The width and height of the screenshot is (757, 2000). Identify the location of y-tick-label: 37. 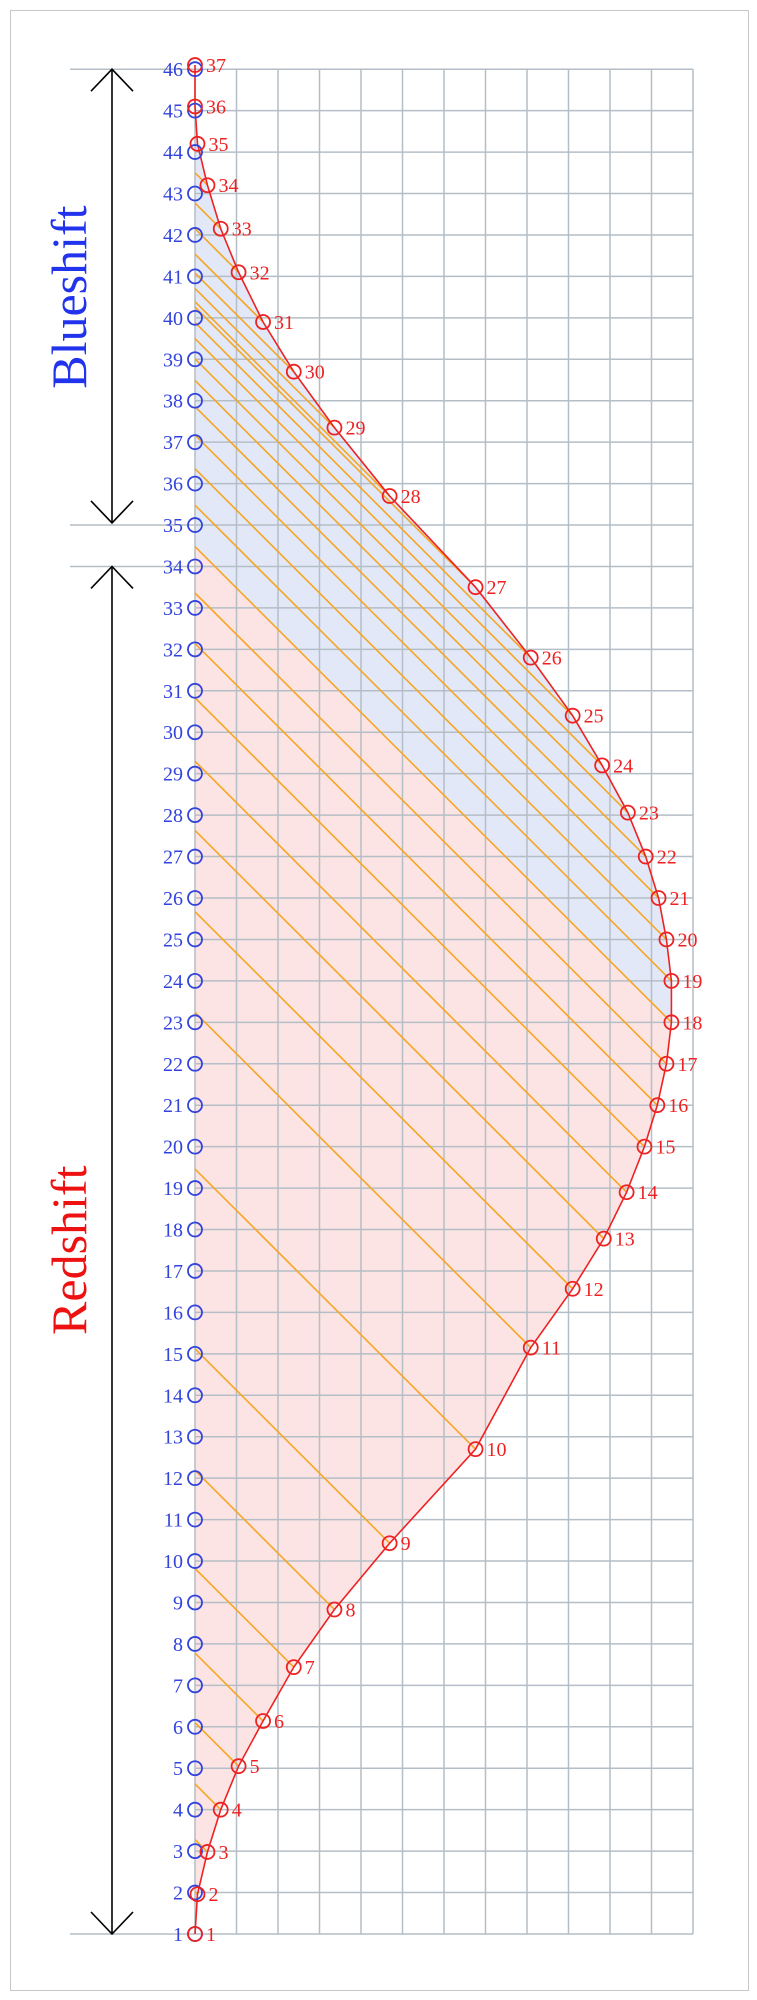
(173, 443).